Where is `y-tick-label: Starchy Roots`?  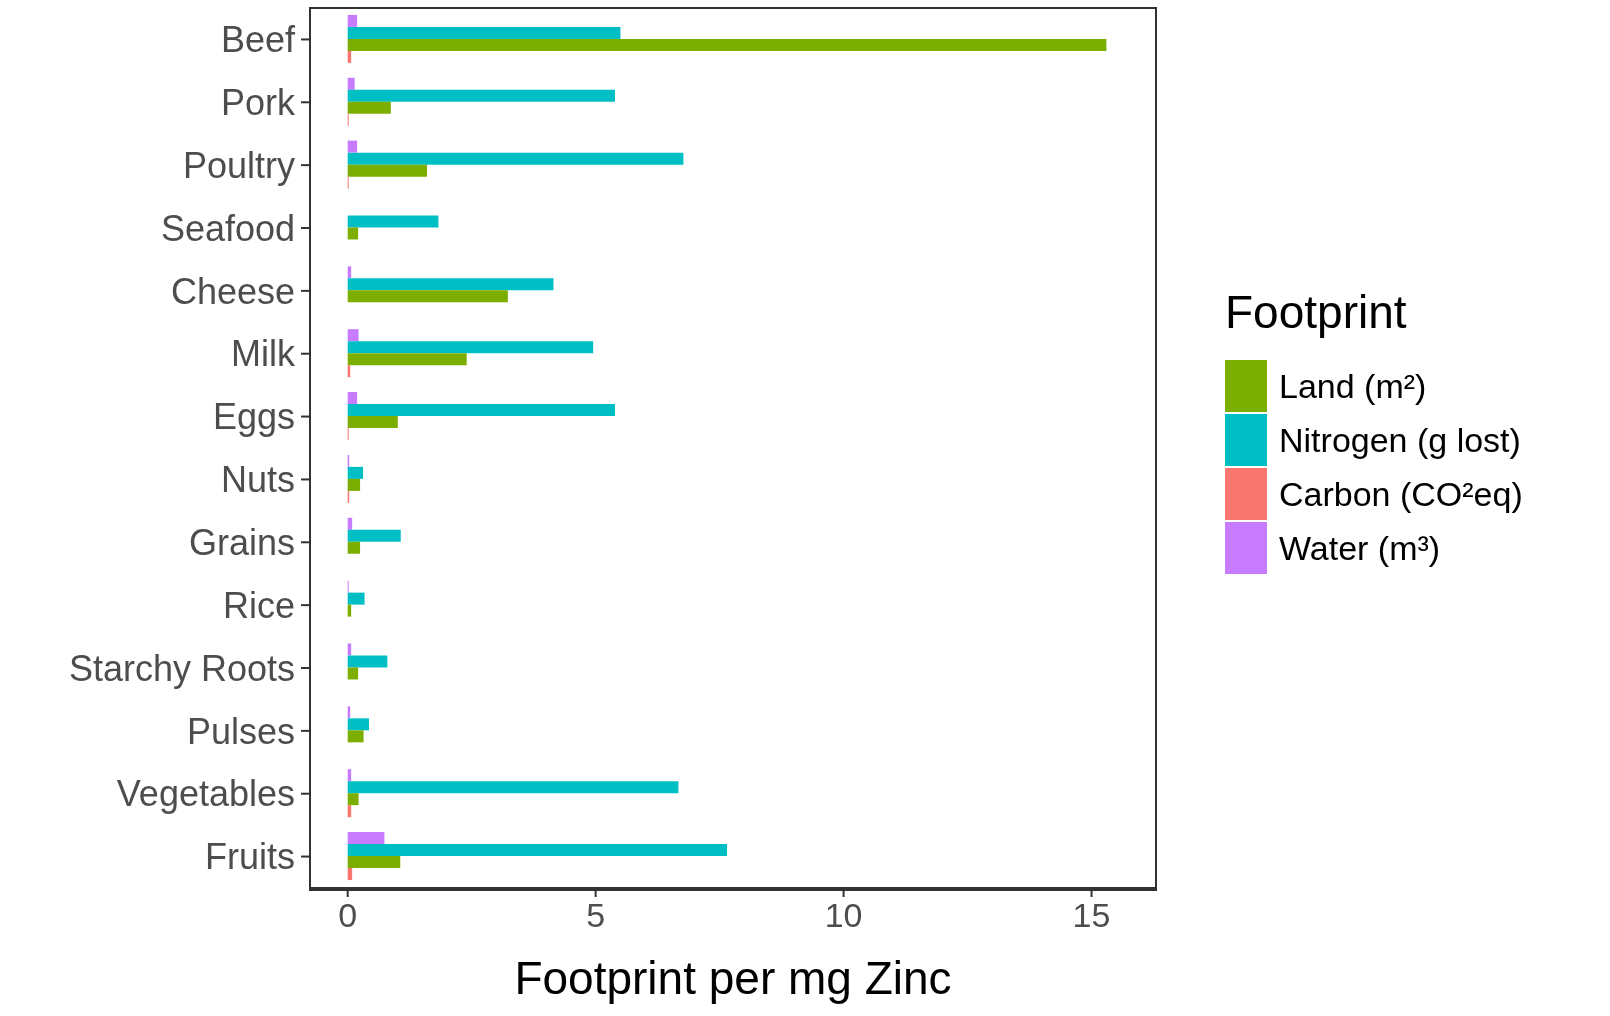
y-tick-label: Starchy Roots is located at coordinates (181, 668).